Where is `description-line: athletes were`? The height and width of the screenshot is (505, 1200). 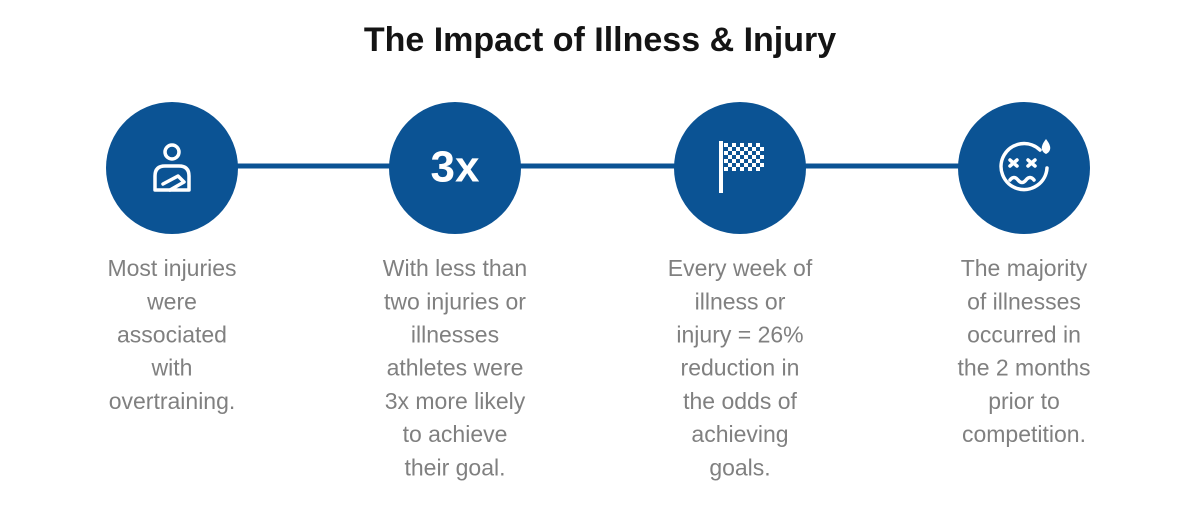 description-line: athletes were is located at coordinates (455, 368).